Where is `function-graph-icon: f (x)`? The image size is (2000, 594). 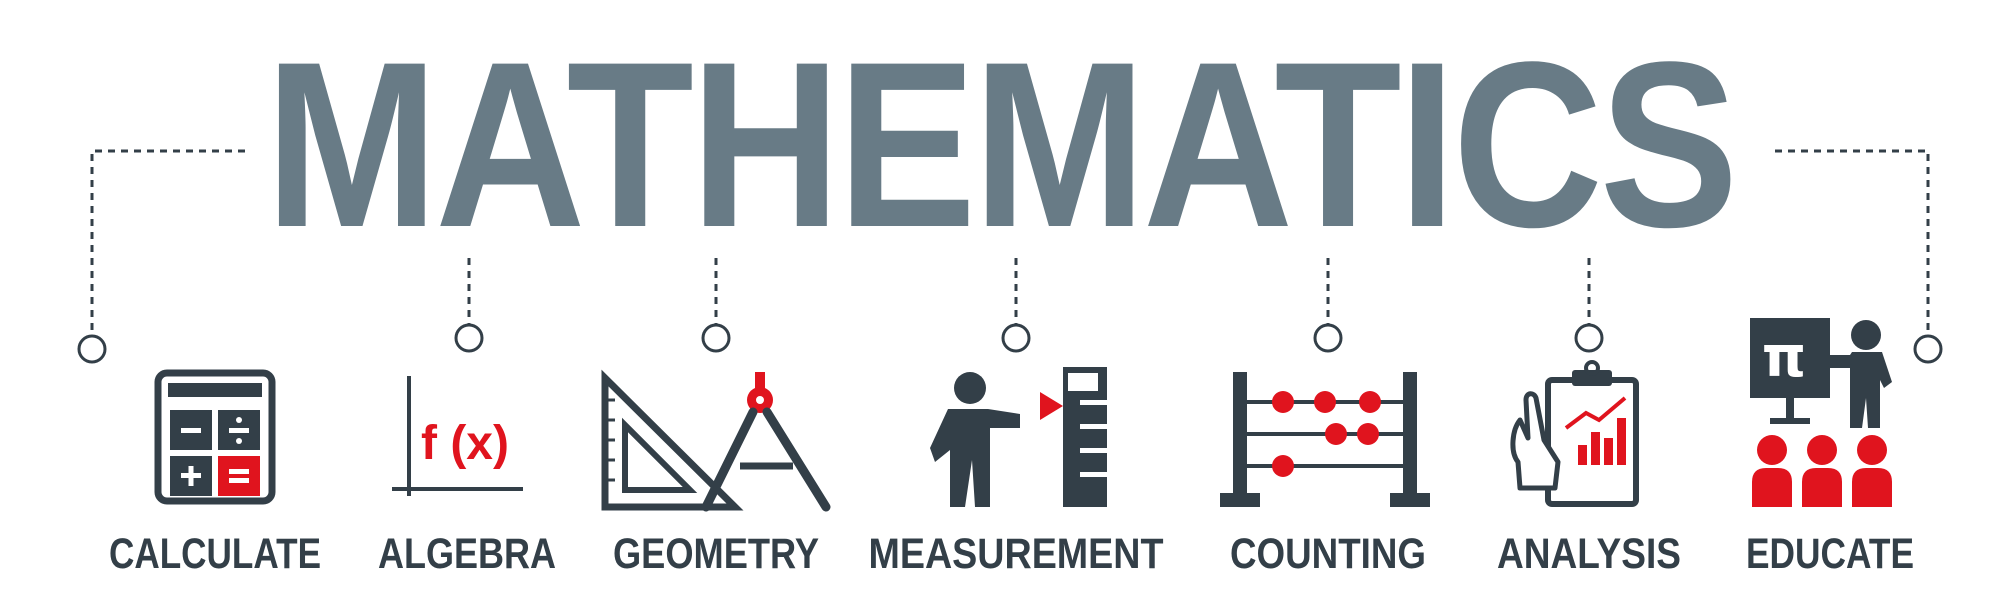
function-graph-icon: f (x) is located at coordinates (457, 436).